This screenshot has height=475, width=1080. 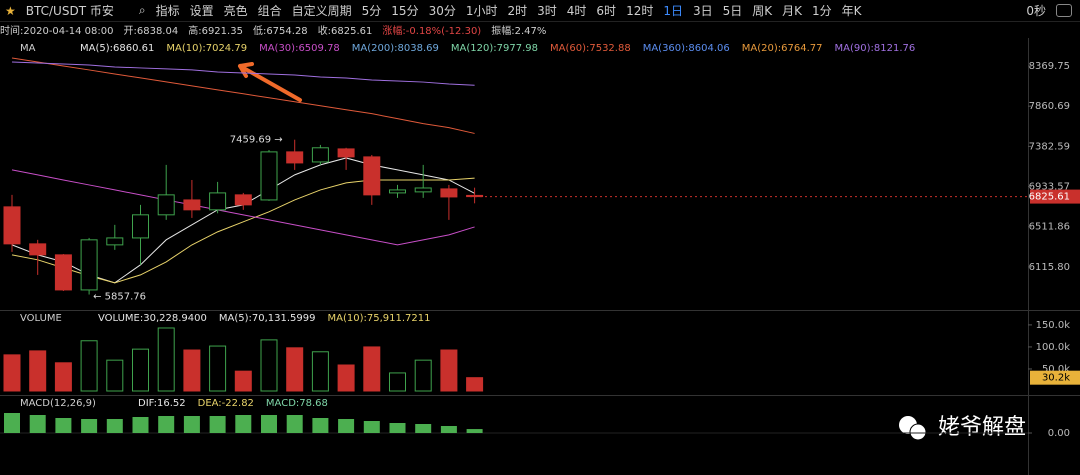 What do you see at coordinates (782, 48) in the screenshot?
I see `legend-entry: MA(20):6764.77` at bounding box center [782, 48].